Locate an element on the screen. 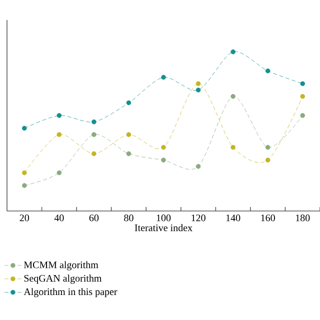 The height and width of the screenshot is (320, 320). legend-label: Algorithm in this paper is located at coordinates (71, 293).